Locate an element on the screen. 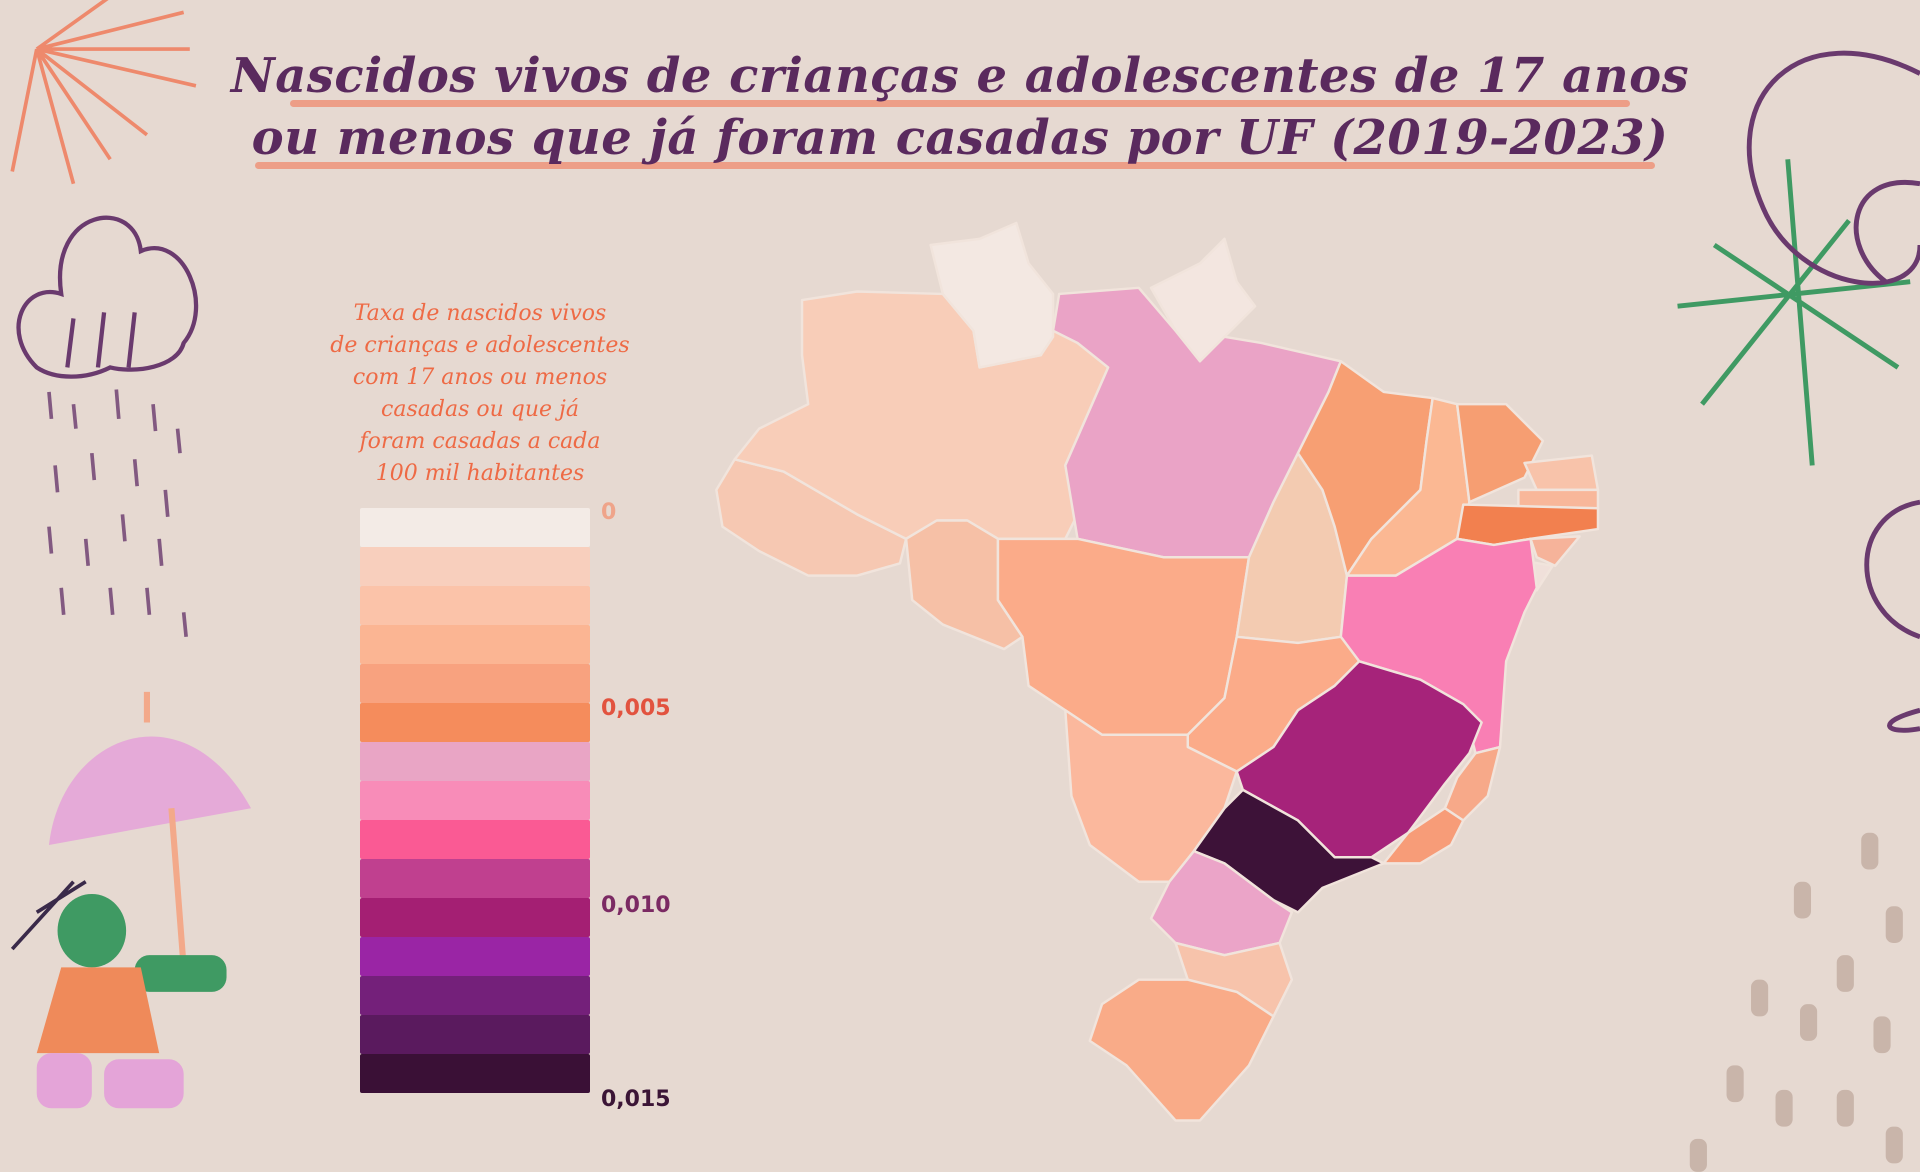 Image resolution: width=1920 pixels, height=1172 pixels. state-rr is located at coordinates (992, 295).